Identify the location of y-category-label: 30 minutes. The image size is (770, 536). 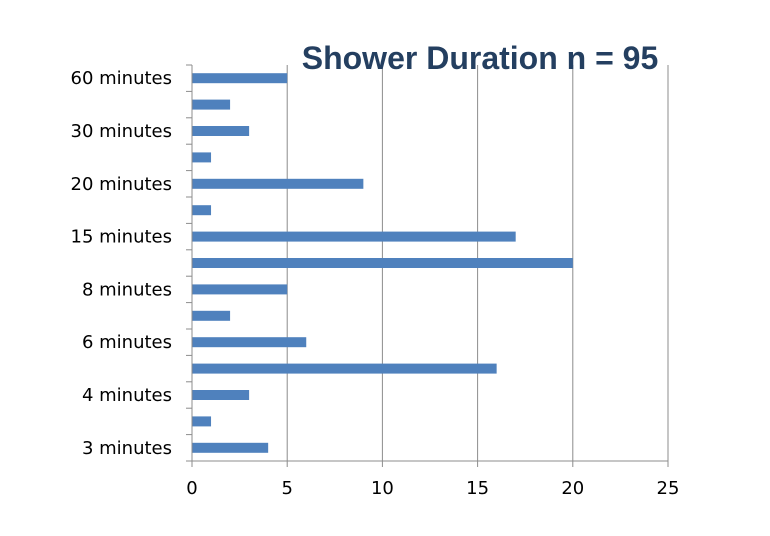
(122, 131).